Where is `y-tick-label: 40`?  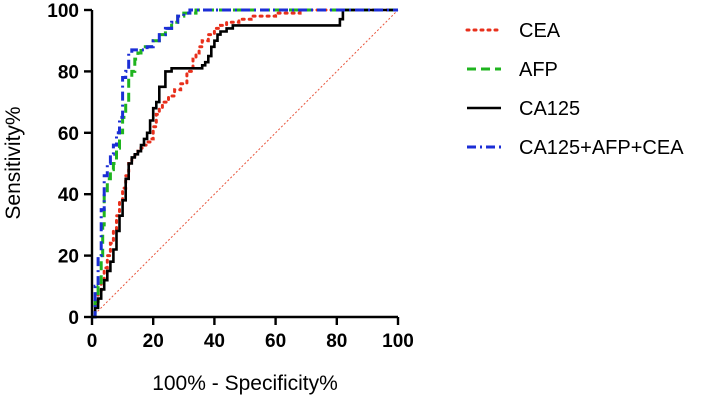
y-tick-label: 40 is located at coordinates (68, 195).